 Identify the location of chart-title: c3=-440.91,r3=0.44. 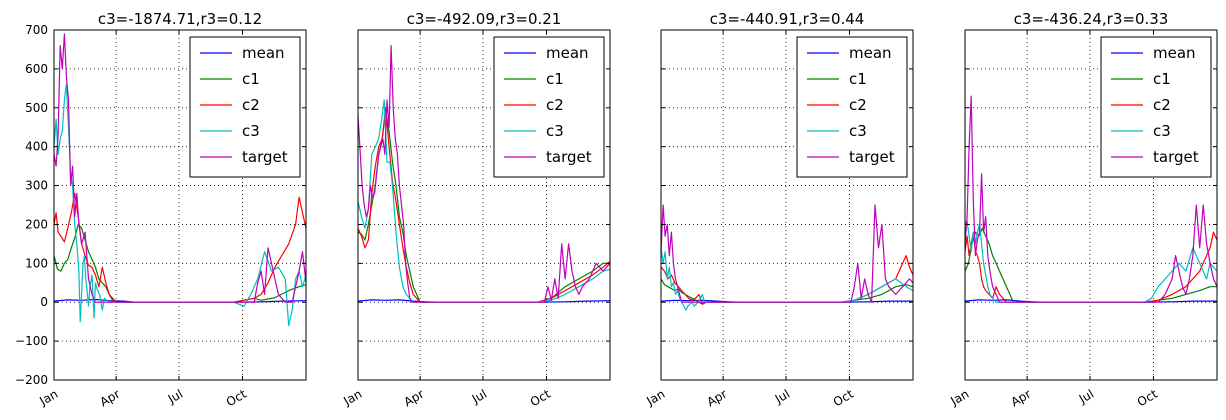
(787, 19).